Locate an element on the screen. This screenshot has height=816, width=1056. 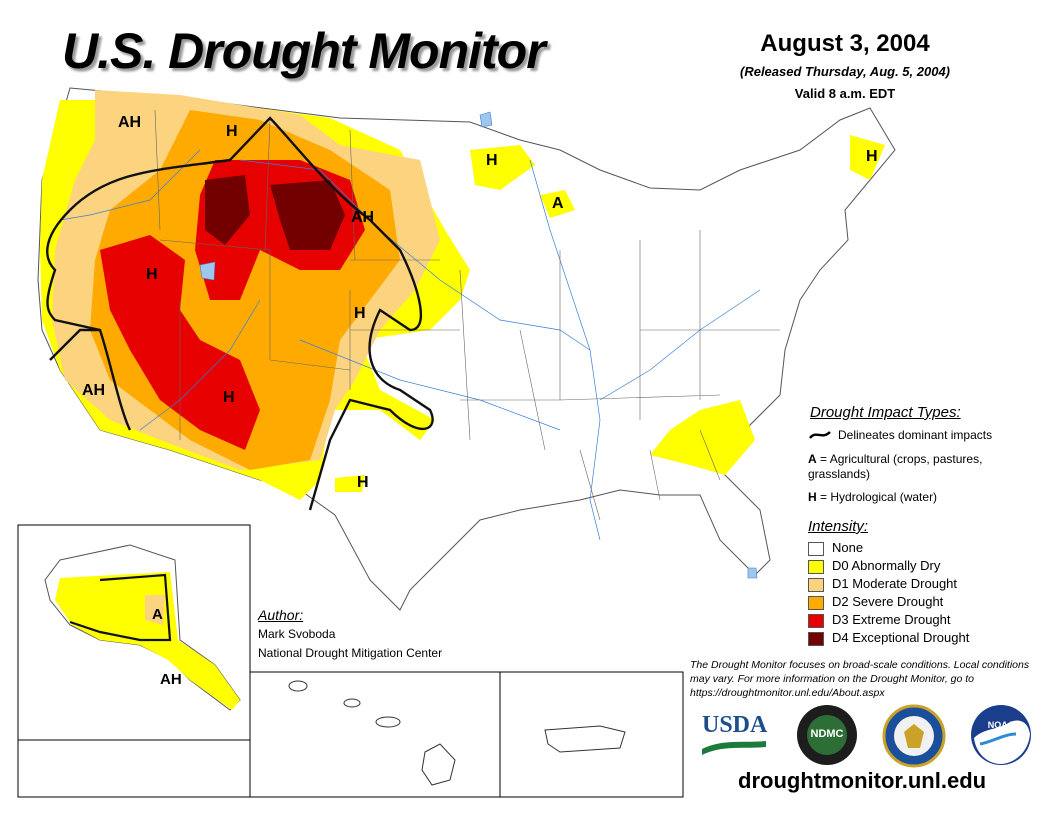
intensity-d1: D1 Moderate Drought is located at coordinates (882, 584).